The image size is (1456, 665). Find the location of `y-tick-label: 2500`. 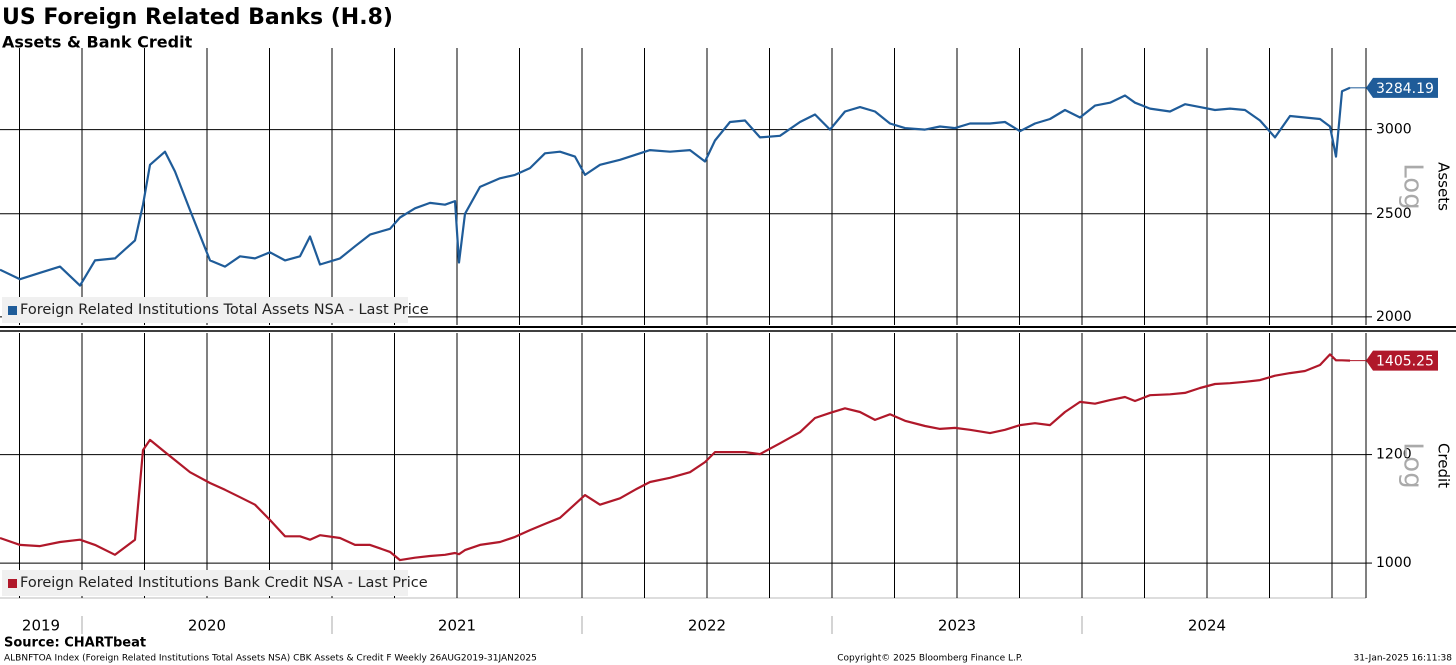

y-tick-label: 2500 is located at coordinates (1394, 214).